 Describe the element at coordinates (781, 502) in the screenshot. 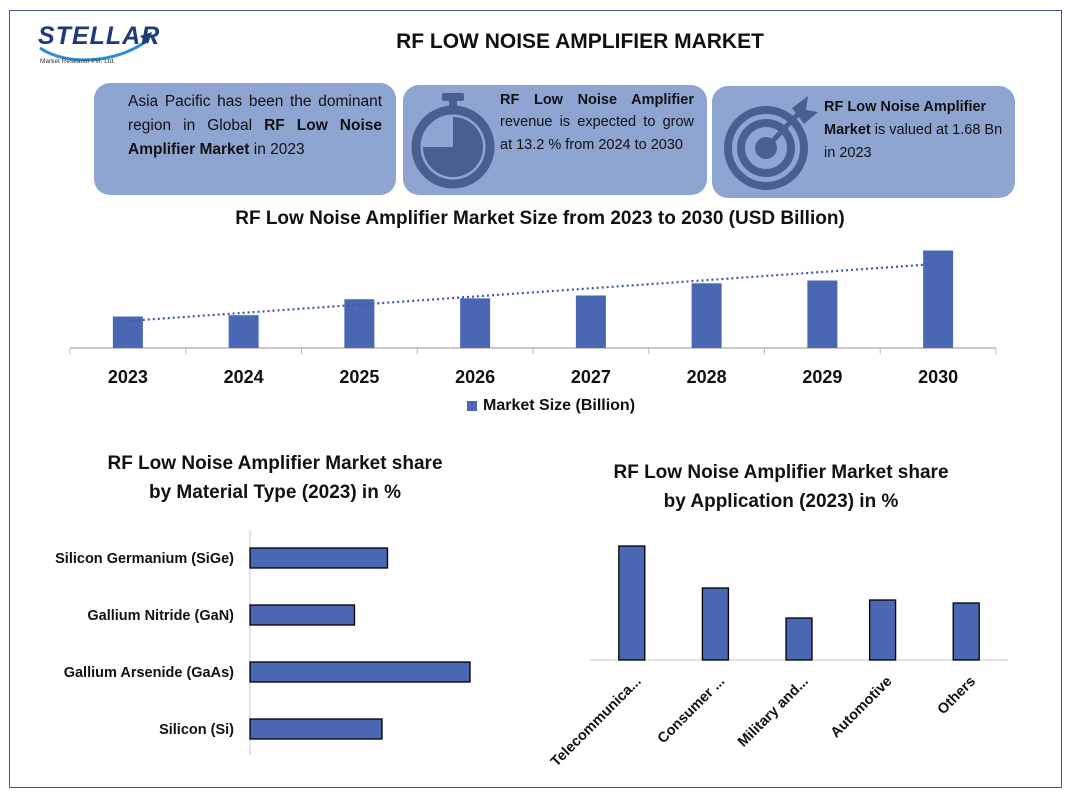

I see `application-title-line-2: by Application (2023) in %` at that location.